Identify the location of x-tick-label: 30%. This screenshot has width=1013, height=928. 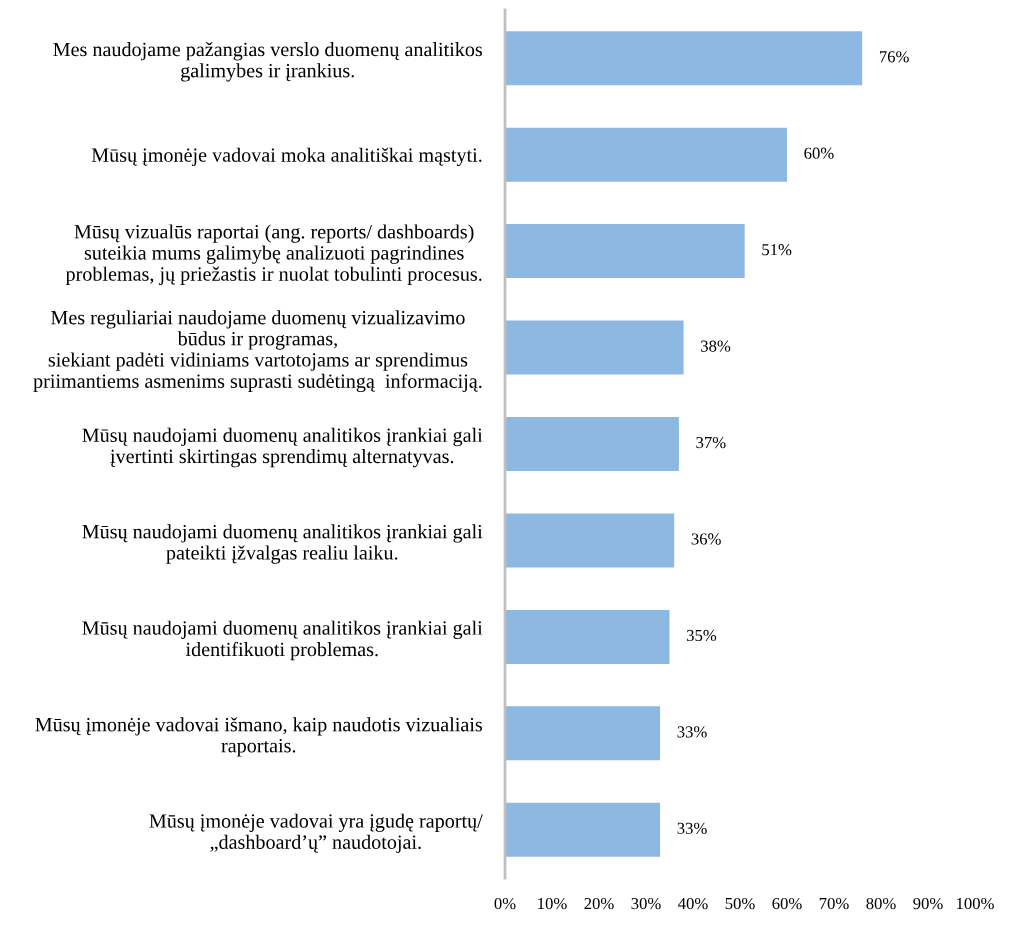
(646, 903).